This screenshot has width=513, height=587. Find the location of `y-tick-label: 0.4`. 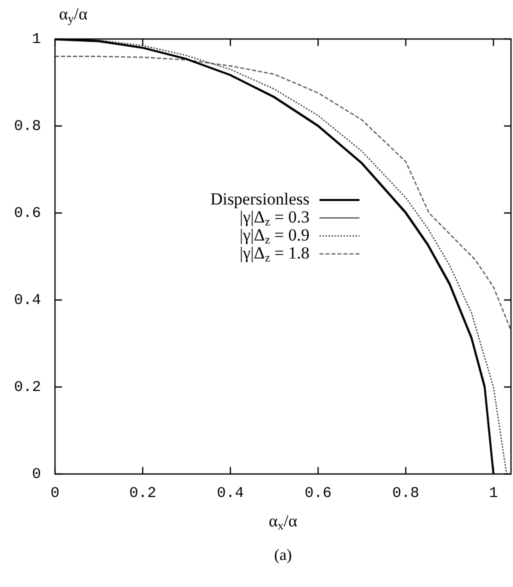

y-tick-label: 0.4 is located at coordinates (28, 300).